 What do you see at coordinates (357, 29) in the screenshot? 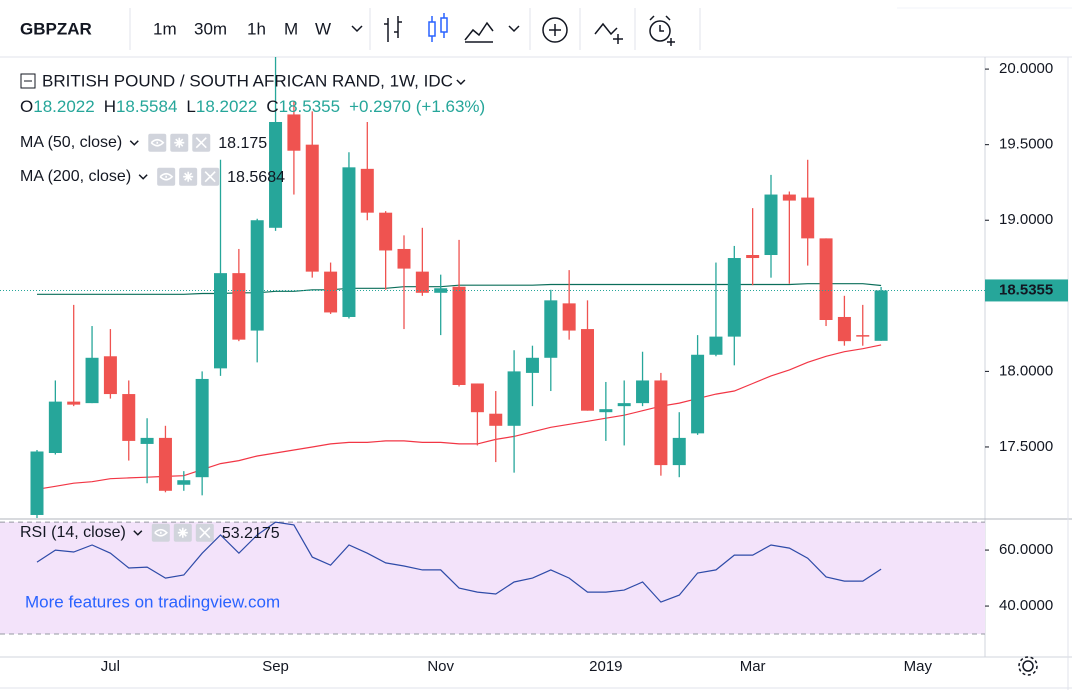
I see `interval-menu` at bounding box center [357, 29].